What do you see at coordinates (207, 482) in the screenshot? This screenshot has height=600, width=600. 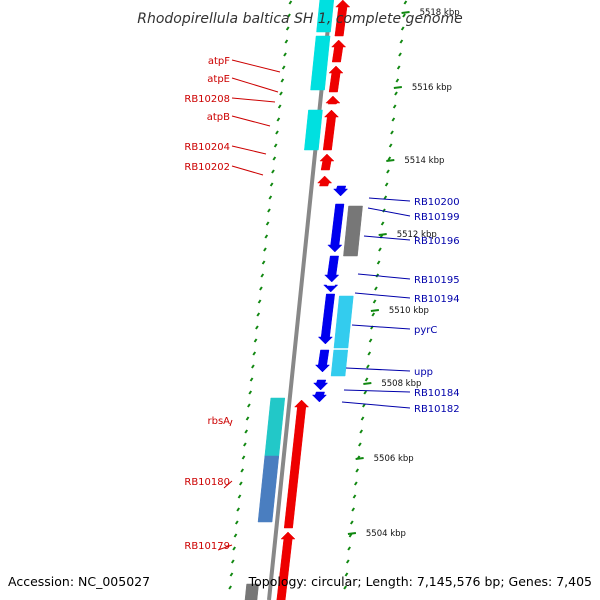 I see `gene-label-forward: RB10180` at bounding box center [207, 482].